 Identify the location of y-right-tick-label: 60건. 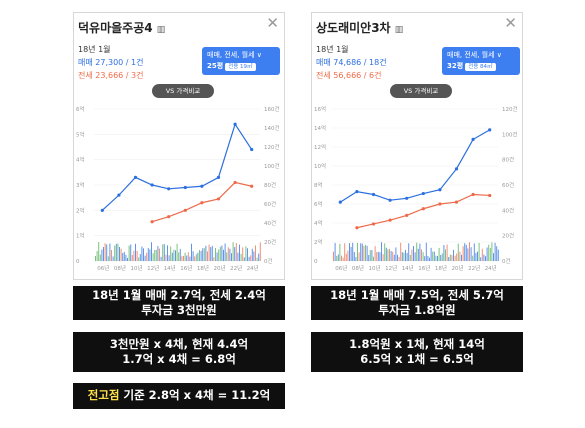
(270, 204).